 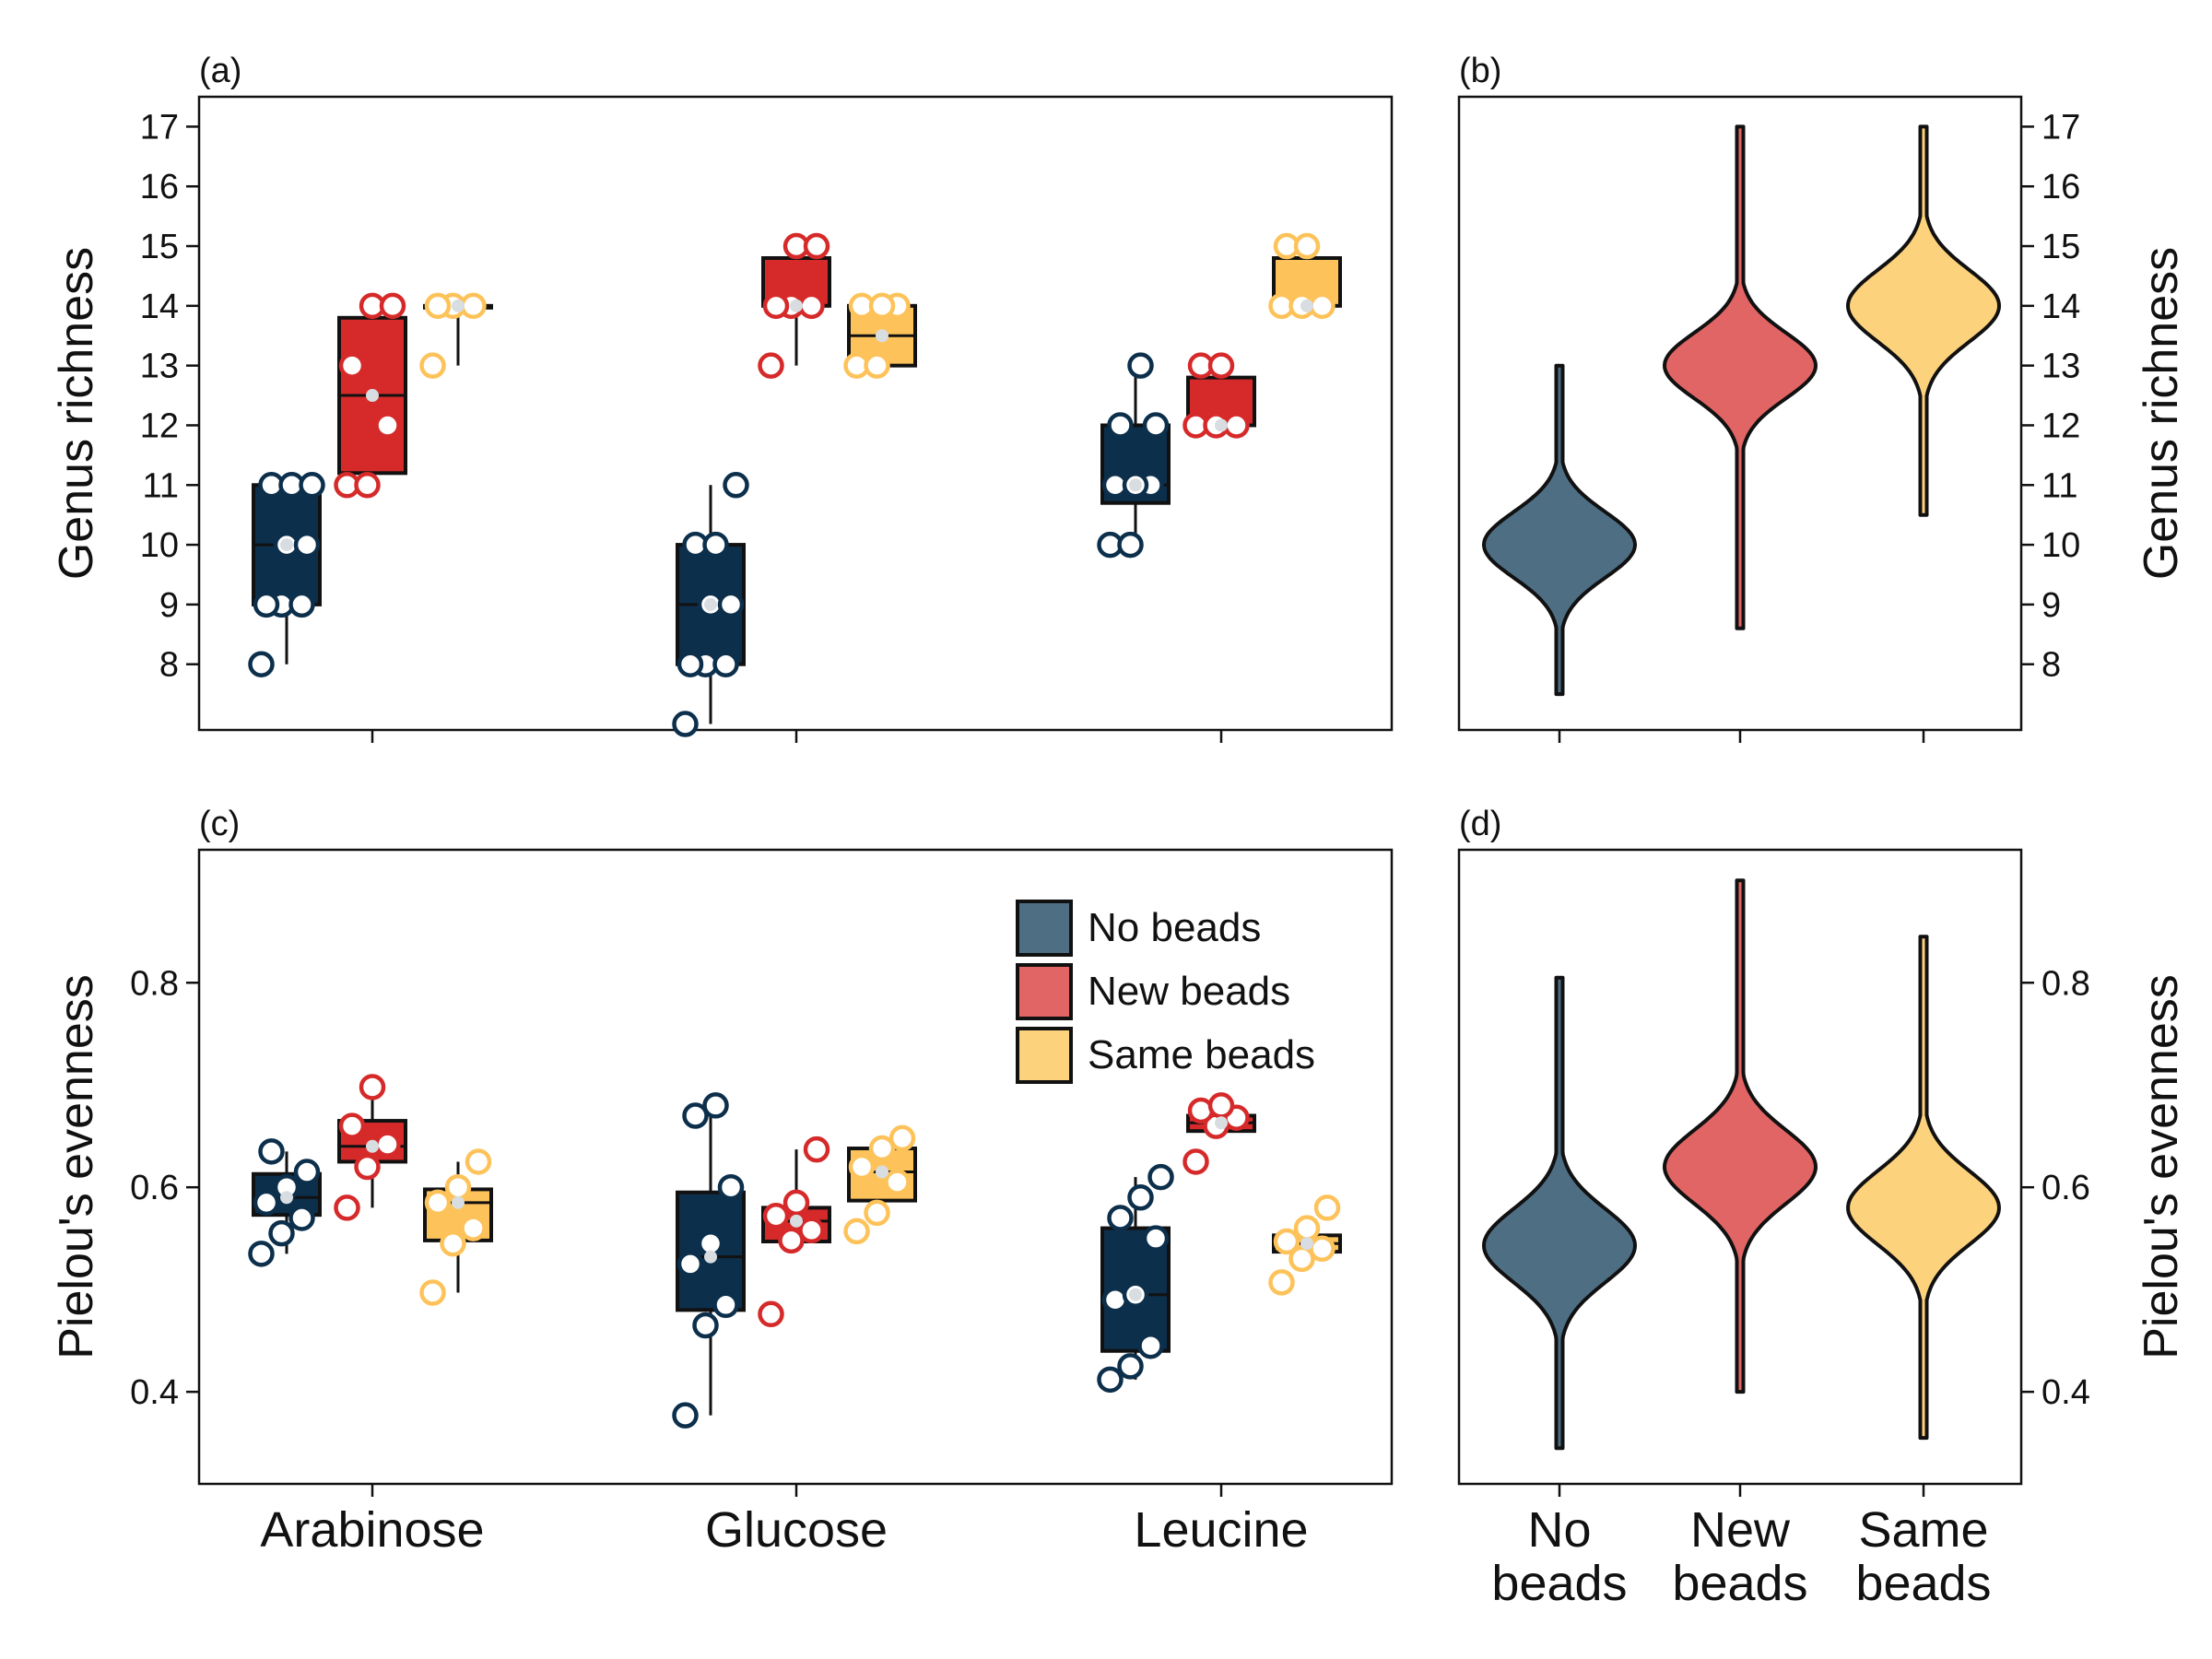 What do you see at coordinates (1740, 377) in the screenshot?
I see `violin-new-beads` at bounding box center [1740, 377].